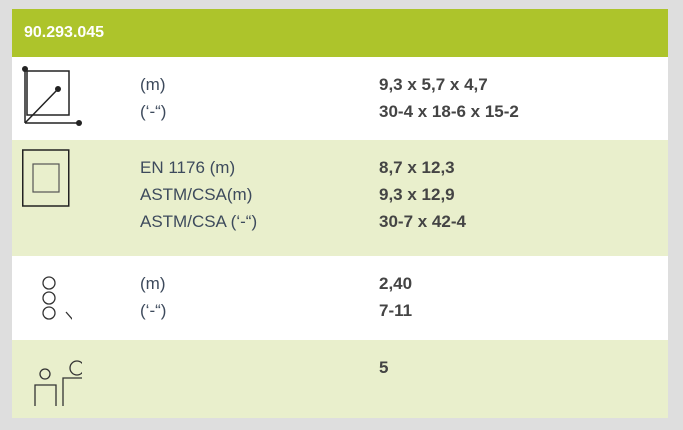  I want to click on units: (m) (‘-“), so click(153, 98).